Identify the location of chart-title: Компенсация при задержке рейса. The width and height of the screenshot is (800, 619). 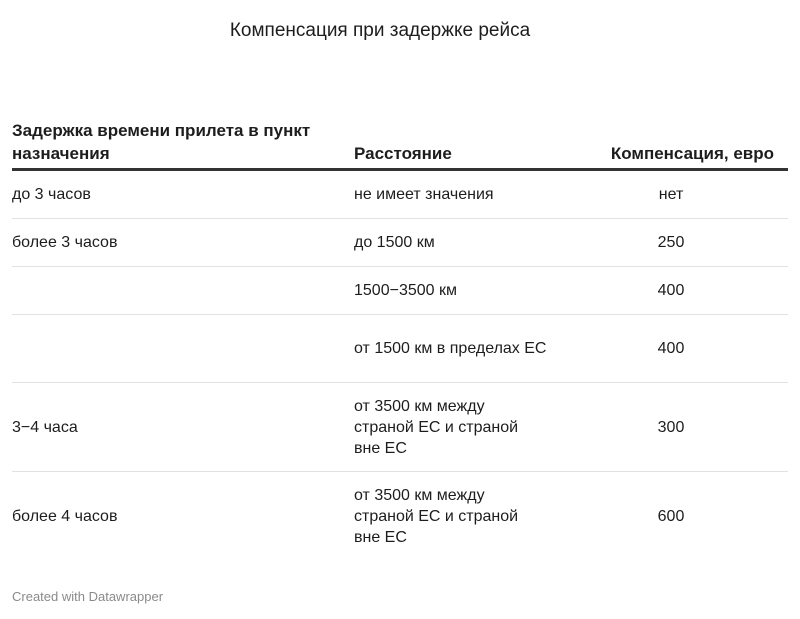
(380, 30).